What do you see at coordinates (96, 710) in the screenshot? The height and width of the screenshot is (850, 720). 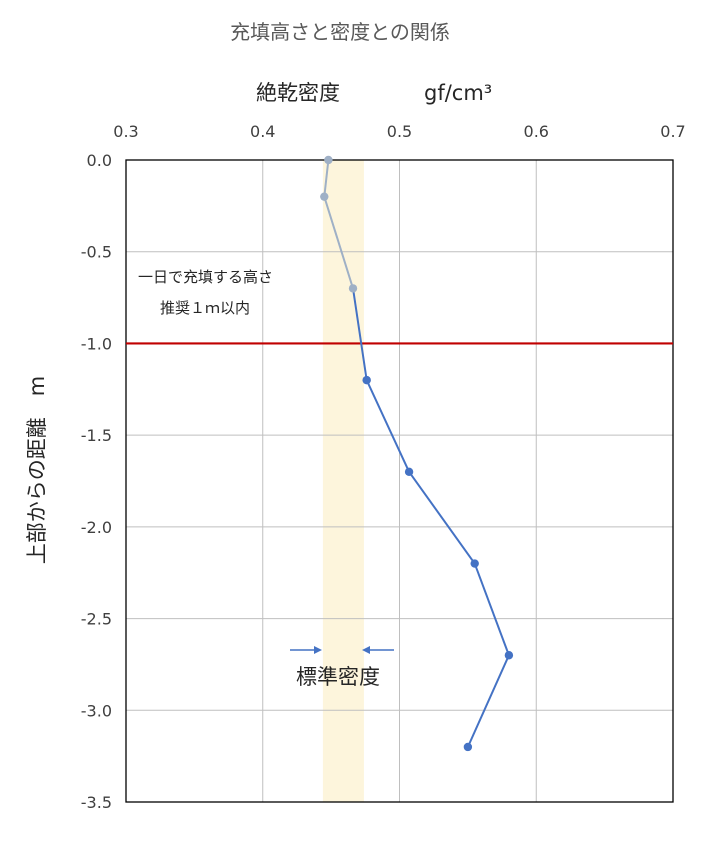 I see `y-tick-label-6: -3.0` at bounding box center [96, 710].